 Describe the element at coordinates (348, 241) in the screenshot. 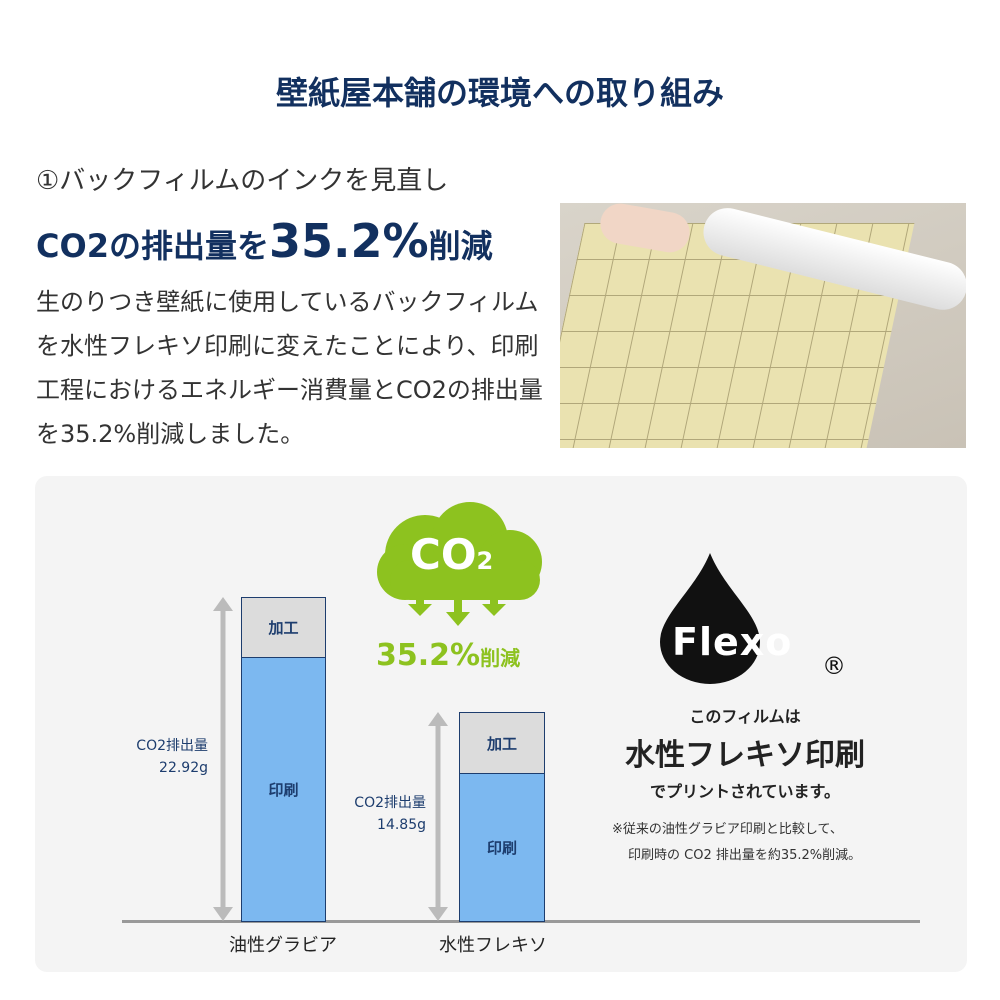

I see `headline-value: 35.2%` at that location.